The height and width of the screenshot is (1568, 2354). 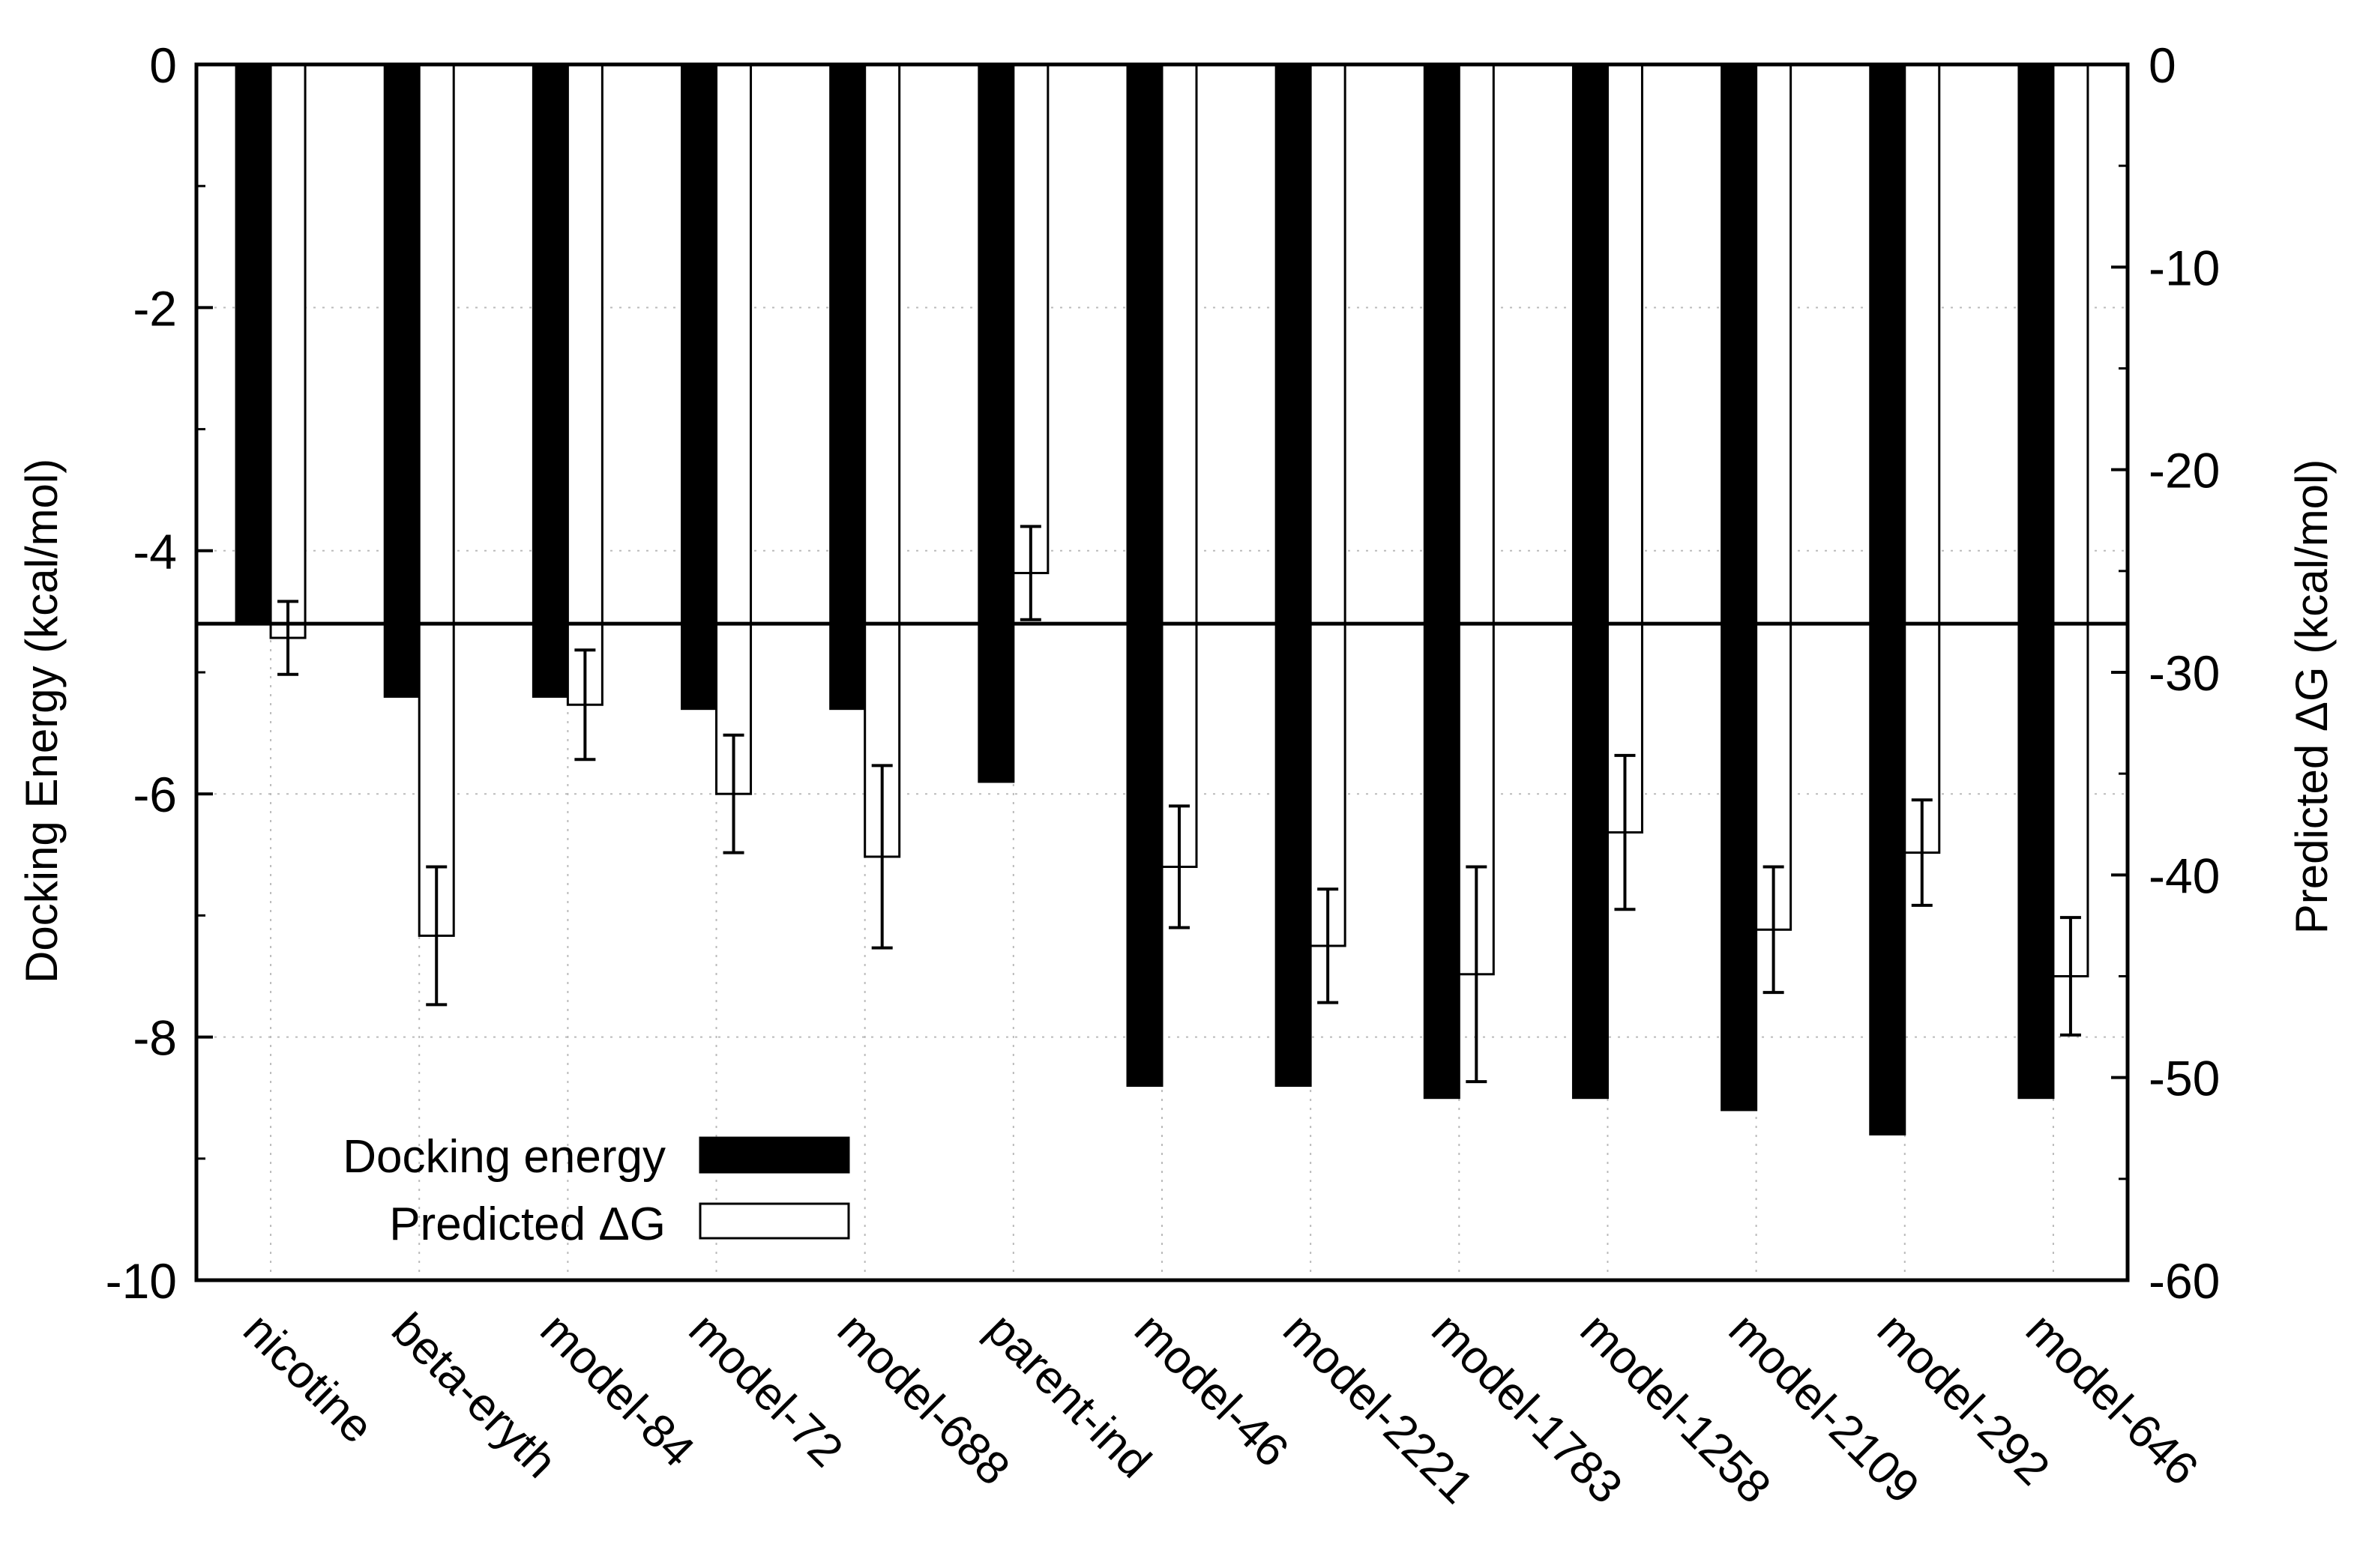 I want to click on legend: Docking energy Predicted ΔG, so click(x=596, y=1190).